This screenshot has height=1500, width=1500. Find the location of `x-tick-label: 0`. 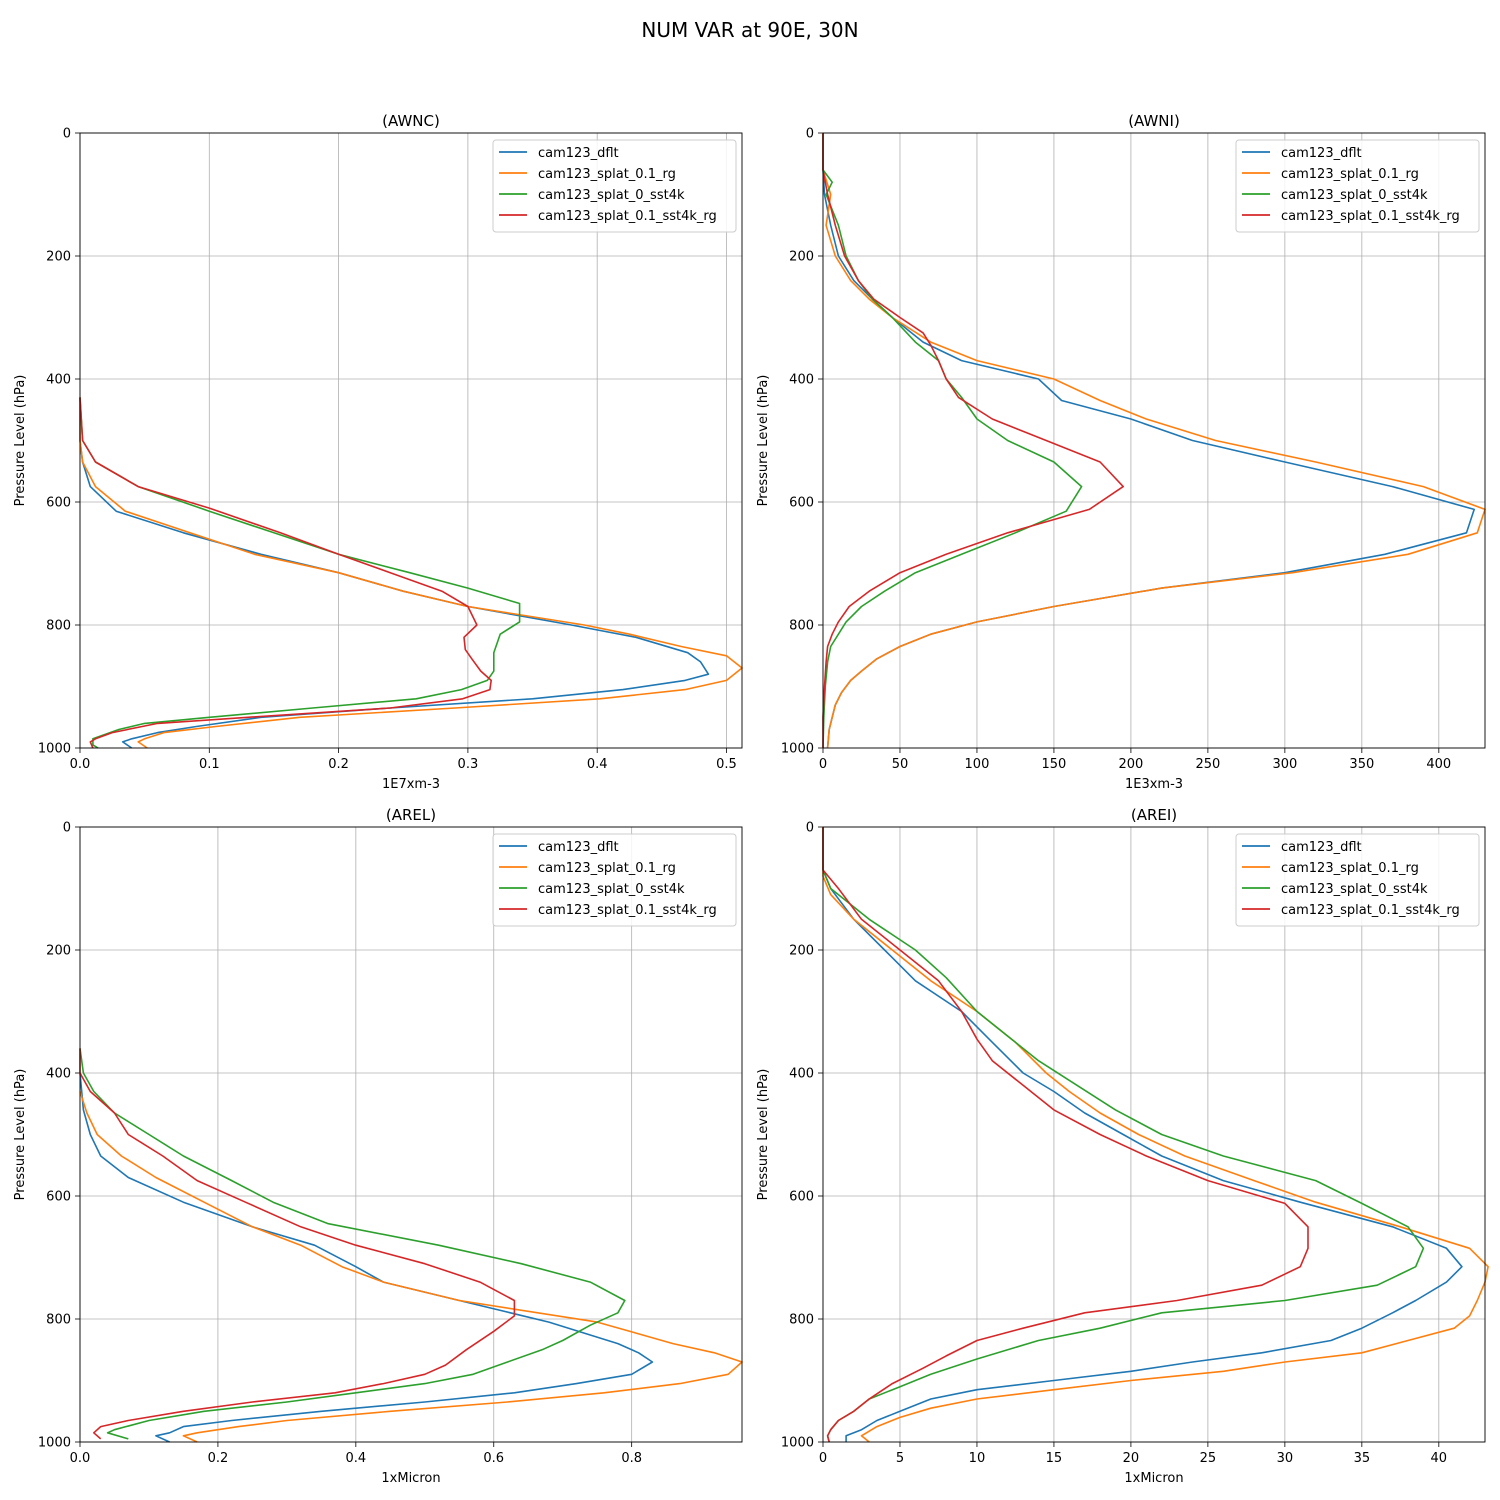

x-tick-label: 0 is located at coordinates (823, 1458).